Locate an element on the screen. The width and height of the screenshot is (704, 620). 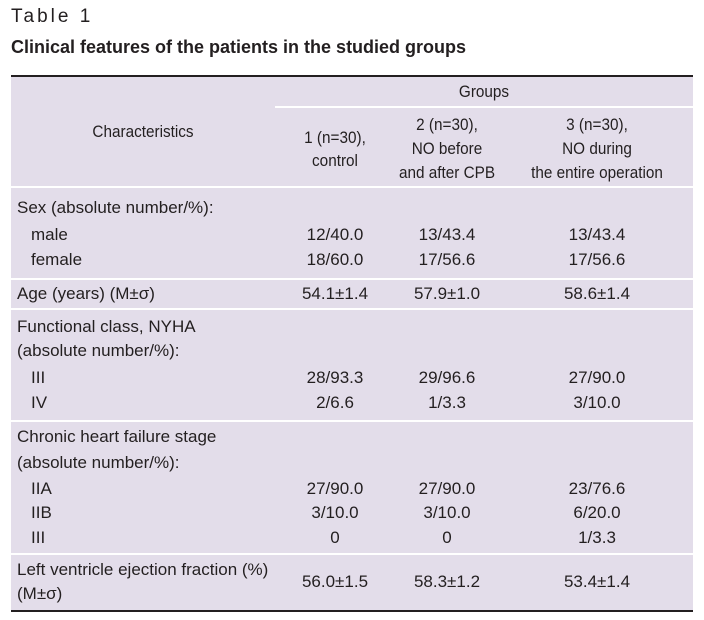
cell-chf-iib-group-2: 3/10.0 is located at coordinates (447, 512).